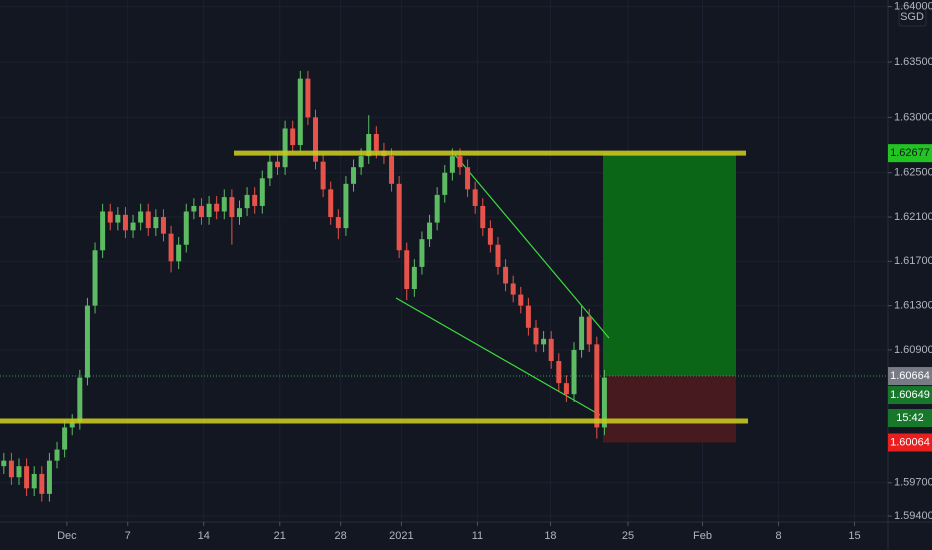  Describe the element at coordinates (913, 117) in the screenshot. I see `y-tick-label: 1.63000` at that location.